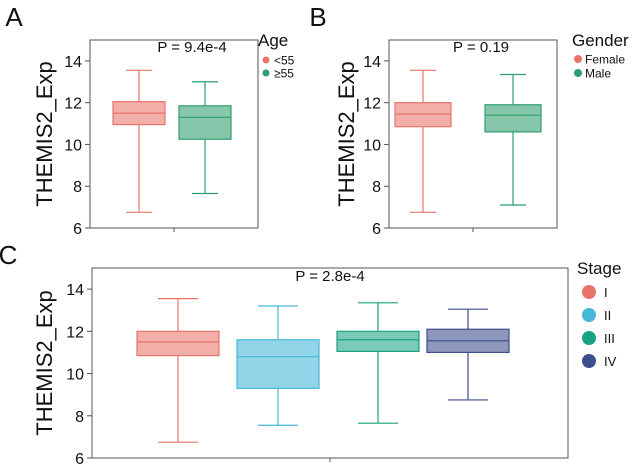 This screenshot has height=464, width=644. Describe the element at coordinates (481, 47) in the screenshot. I see `p-value-annotation: P = 0.19` at that location.